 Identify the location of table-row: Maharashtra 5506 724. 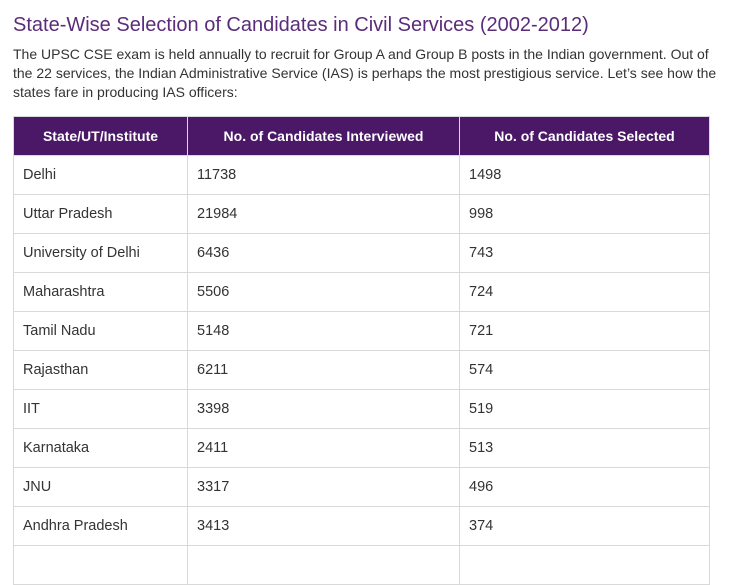
(361, 292).